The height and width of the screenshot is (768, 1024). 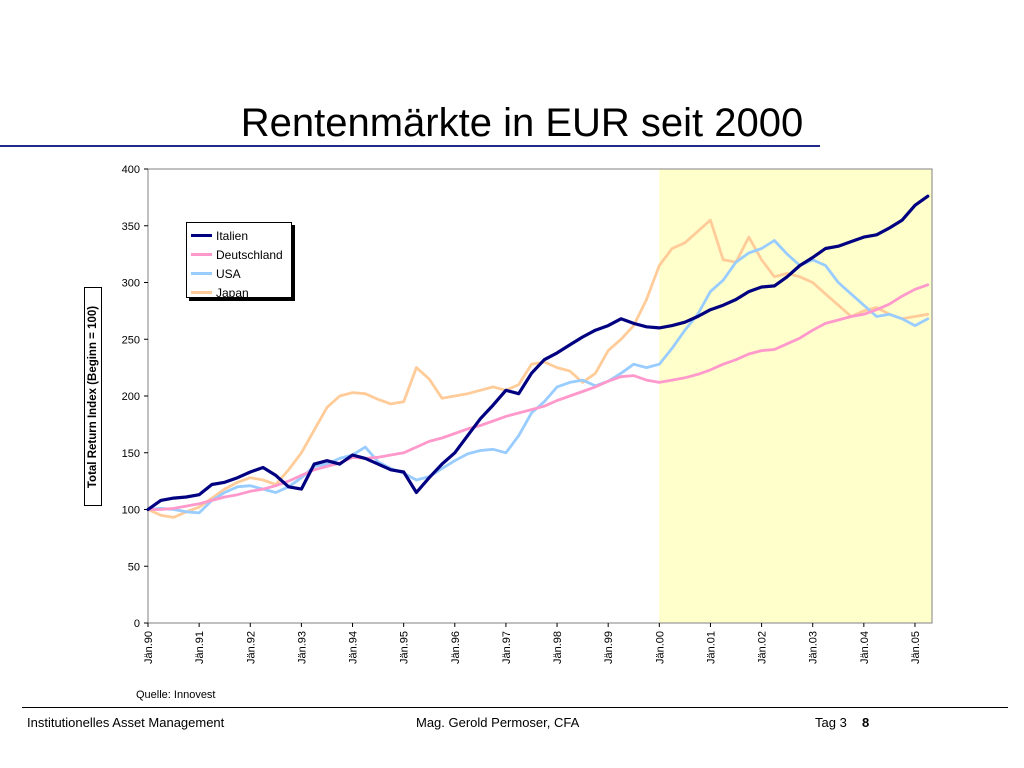 I want to click on x-tick-label-12: Jän.02, so click(x=763, y=647).